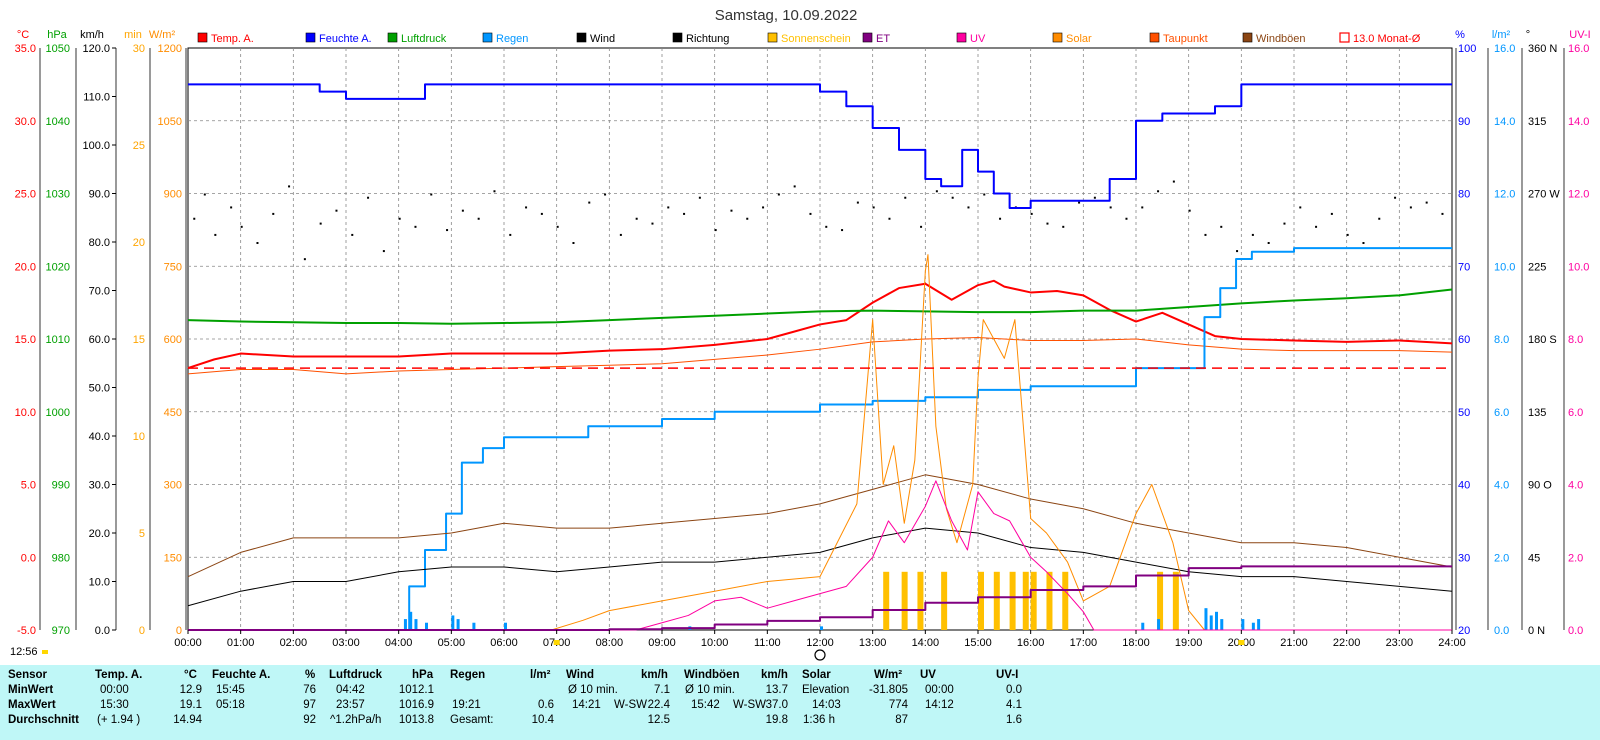 The image size is (1600, 740). Describe the element at coordinates (710, 690) in the screenshot. I see `gust-min-label: Ø 10 min.` at that location.